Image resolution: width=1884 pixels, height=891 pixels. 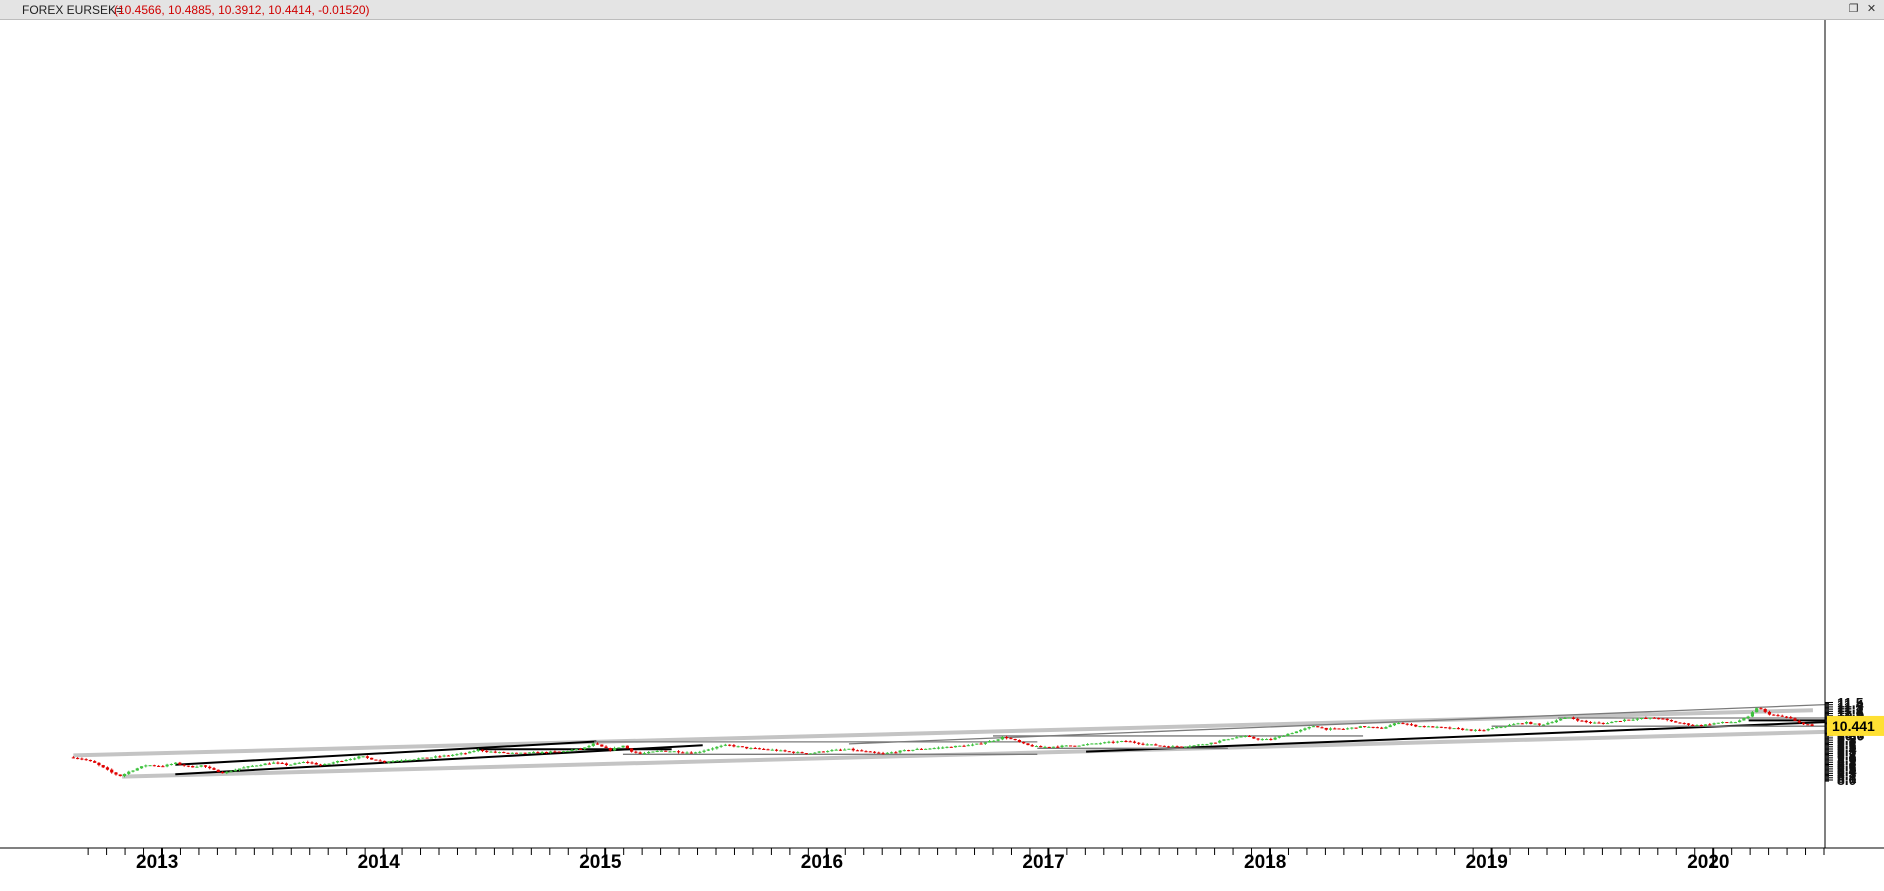 I want to click on plot-area, so click(x=948, y=741).